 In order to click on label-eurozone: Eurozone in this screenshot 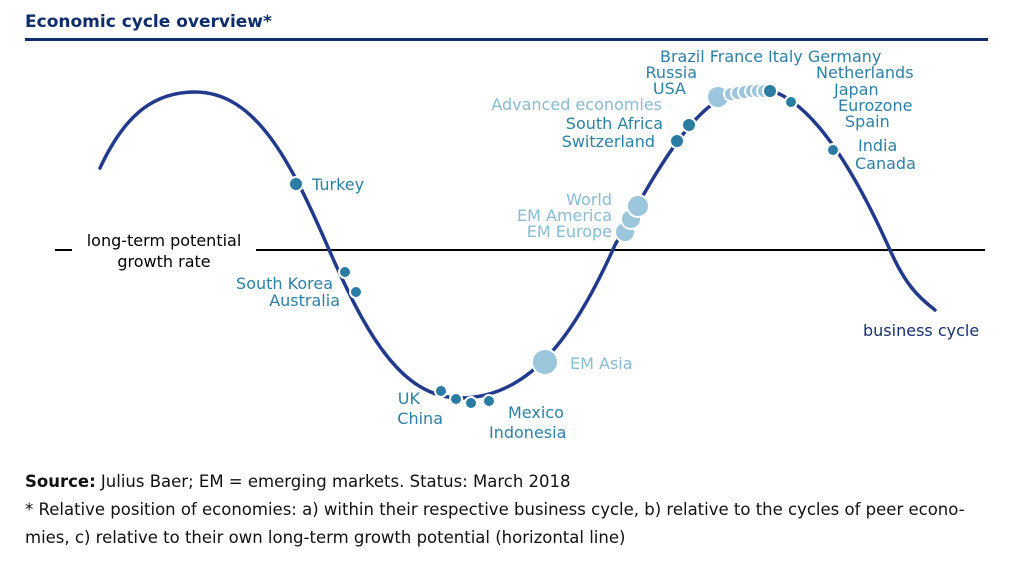, I will do `click(875, 106)`.